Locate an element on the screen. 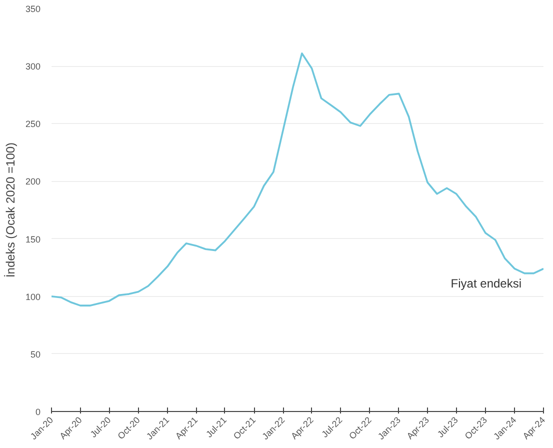 The height and width of the screenshot is (448, 553). y-axis-title: İndeks (Ocak 2020 =100) is located at coordinates (10, 210).